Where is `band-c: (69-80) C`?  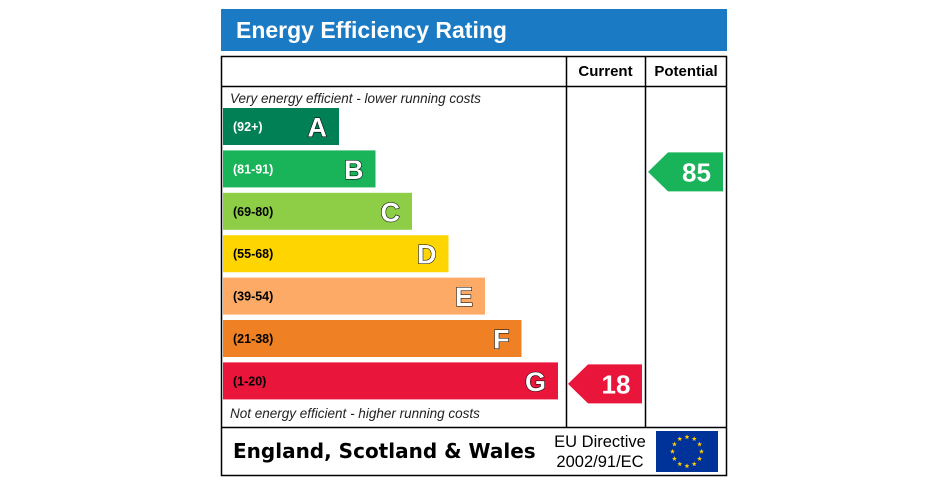
band-c: (69-80) C is located at coordinates (317, 211).